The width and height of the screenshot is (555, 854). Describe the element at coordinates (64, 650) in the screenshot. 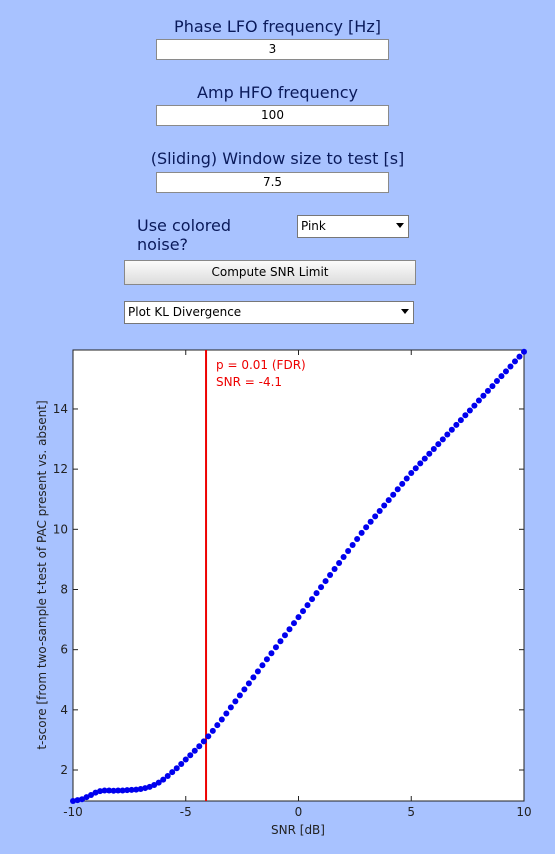

I see `y-tick-label: 6` at that location.